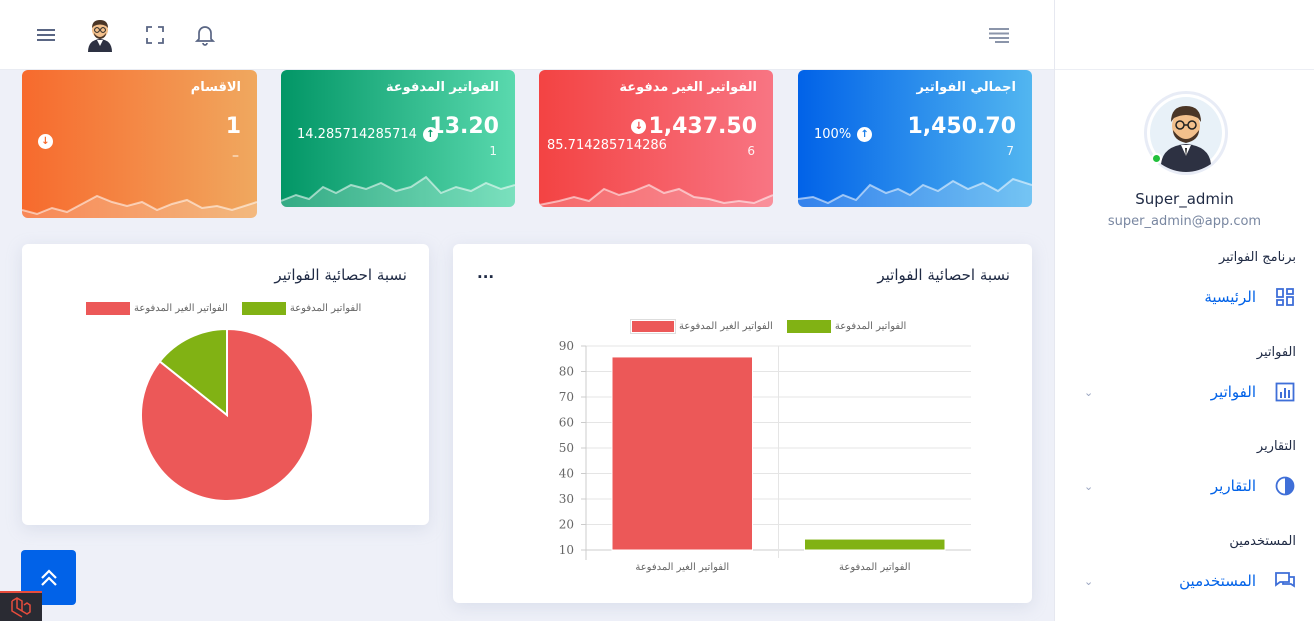 The image size is (1314, 621). I want to click on x-tick-label: الفواتير الغير المدفوعة, so click(682, 567).